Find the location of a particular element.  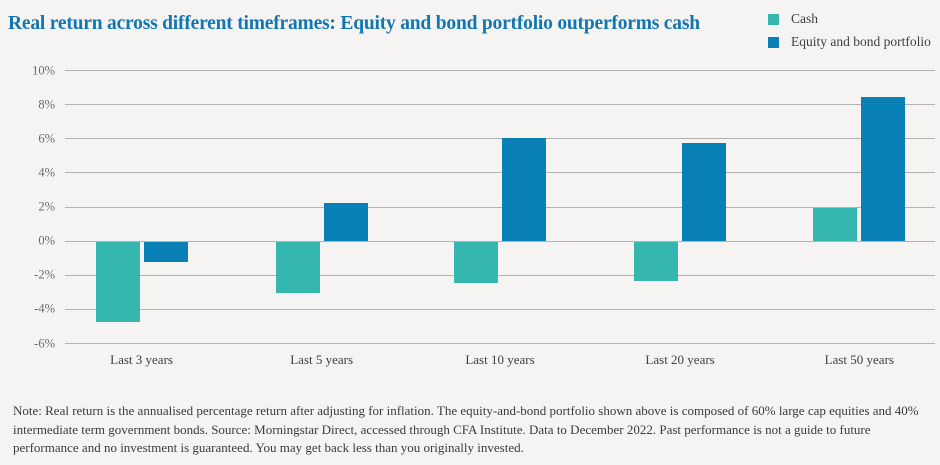

y-axis-tick-label: 2% is located at coordinates (46, 206).